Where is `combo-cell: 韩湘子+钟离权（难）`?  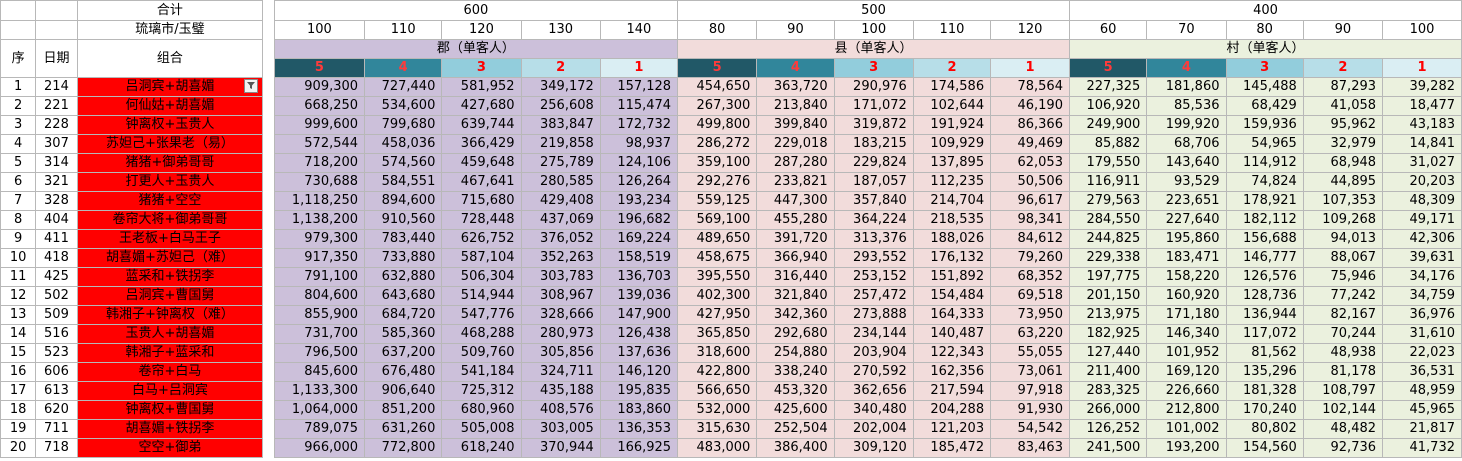 combo-cell: 韩湘子+钟离权（难） is located at coordinates (170, 315).